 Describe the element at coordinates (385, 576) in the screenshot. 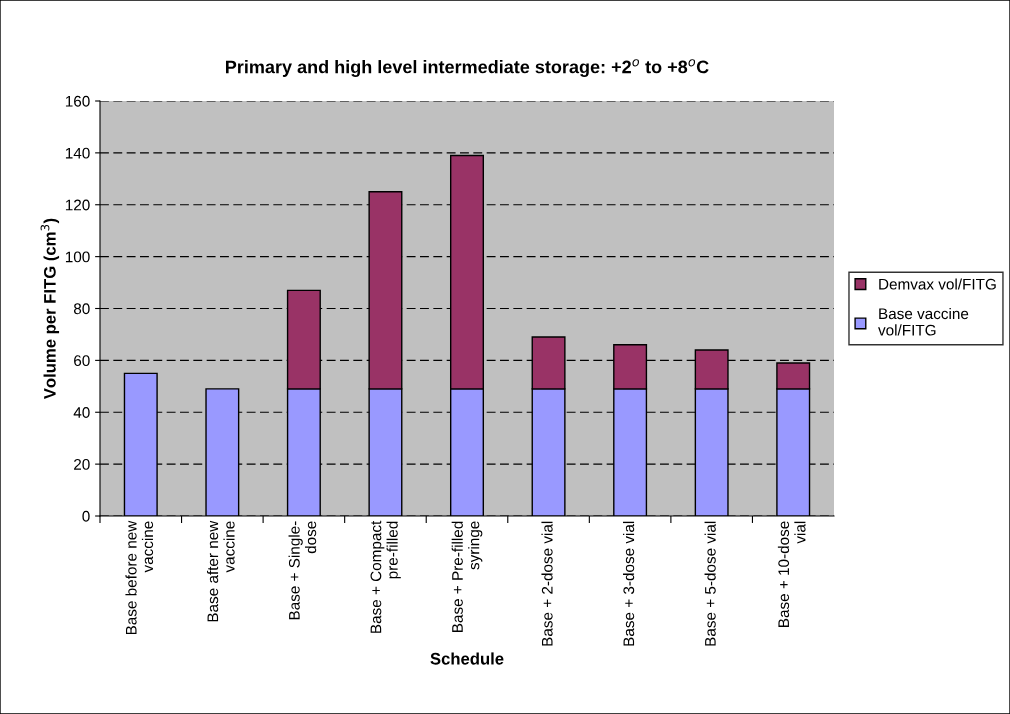

I see `x-tick-label: Base + Compact pre-filled` at that location.